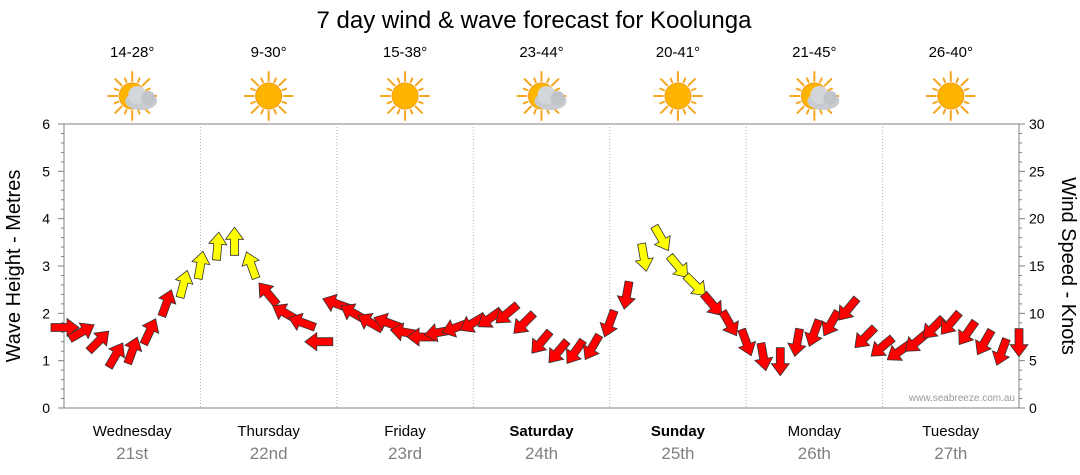  I want to click on right-tick-label: 30, so click(1037, 124).